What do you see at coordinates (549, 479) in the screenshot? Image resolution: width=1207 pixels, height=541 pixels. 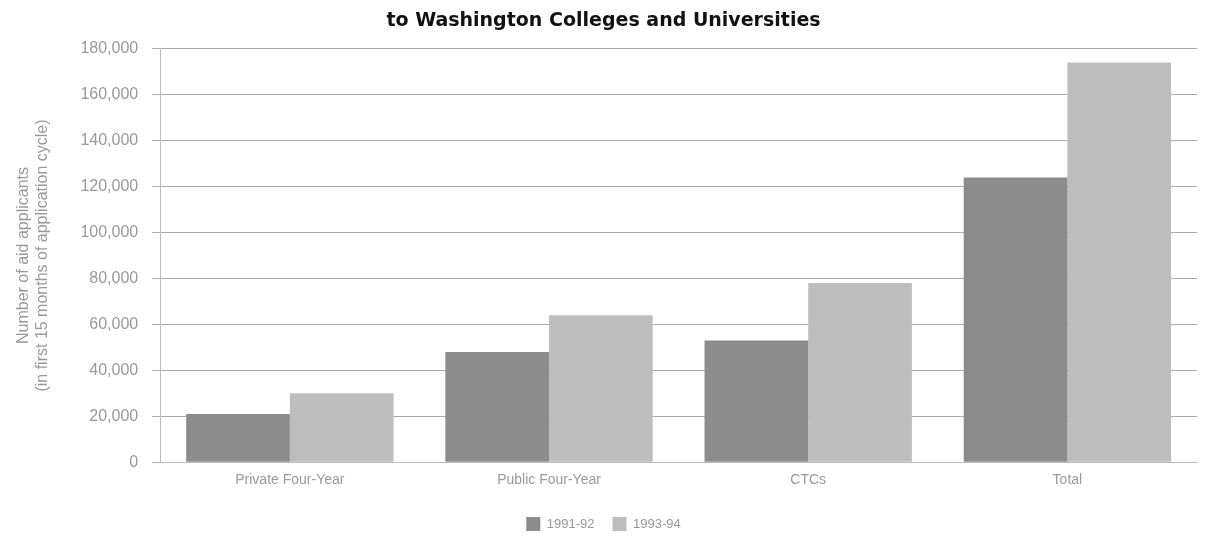 I see `x-tick-label: Public Four-Year` at bounding box center [549, 479].